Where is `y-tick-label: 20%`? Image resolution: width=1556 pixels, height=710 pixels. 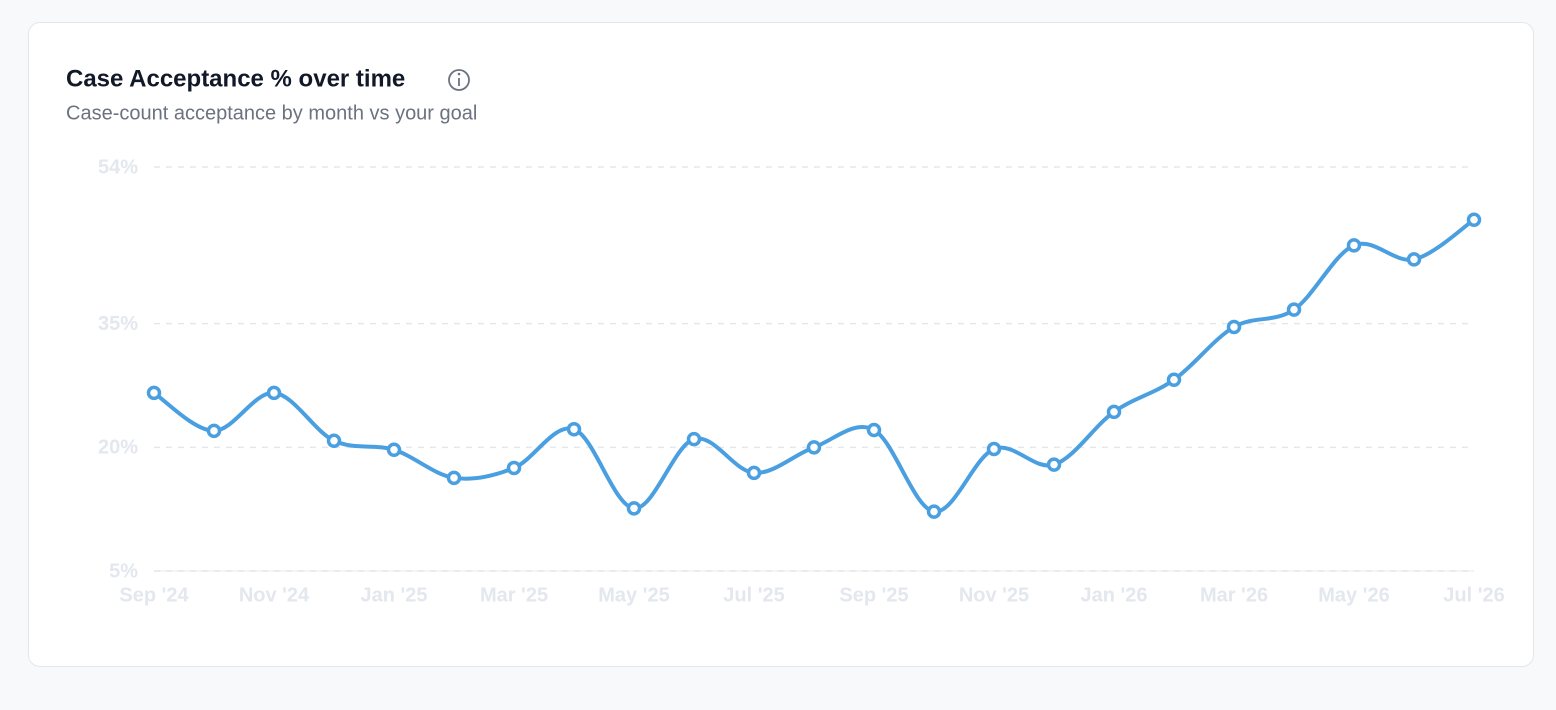
y-tick-label: 20% is located at coordinates (118, 448).